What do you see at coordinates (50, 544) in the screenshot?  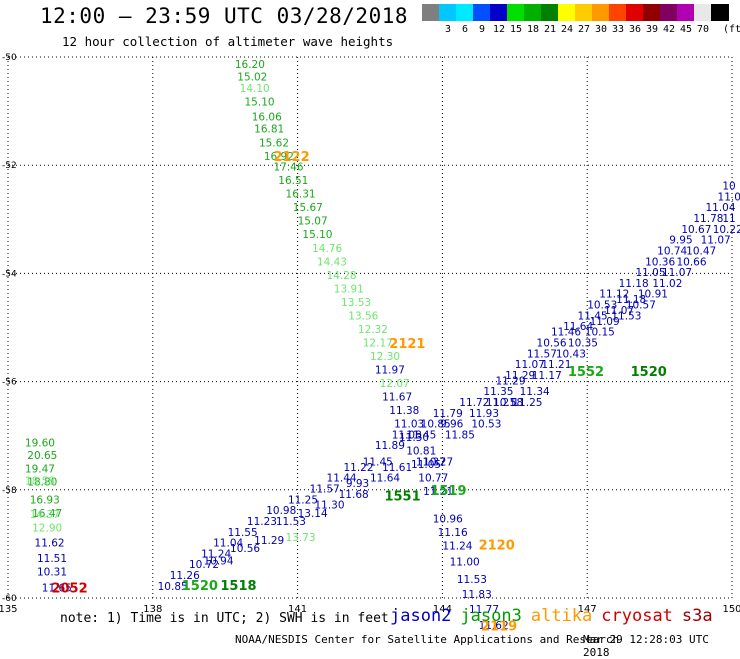 I see `wave-height-label: 11.62` at bounding box center [50, 544].